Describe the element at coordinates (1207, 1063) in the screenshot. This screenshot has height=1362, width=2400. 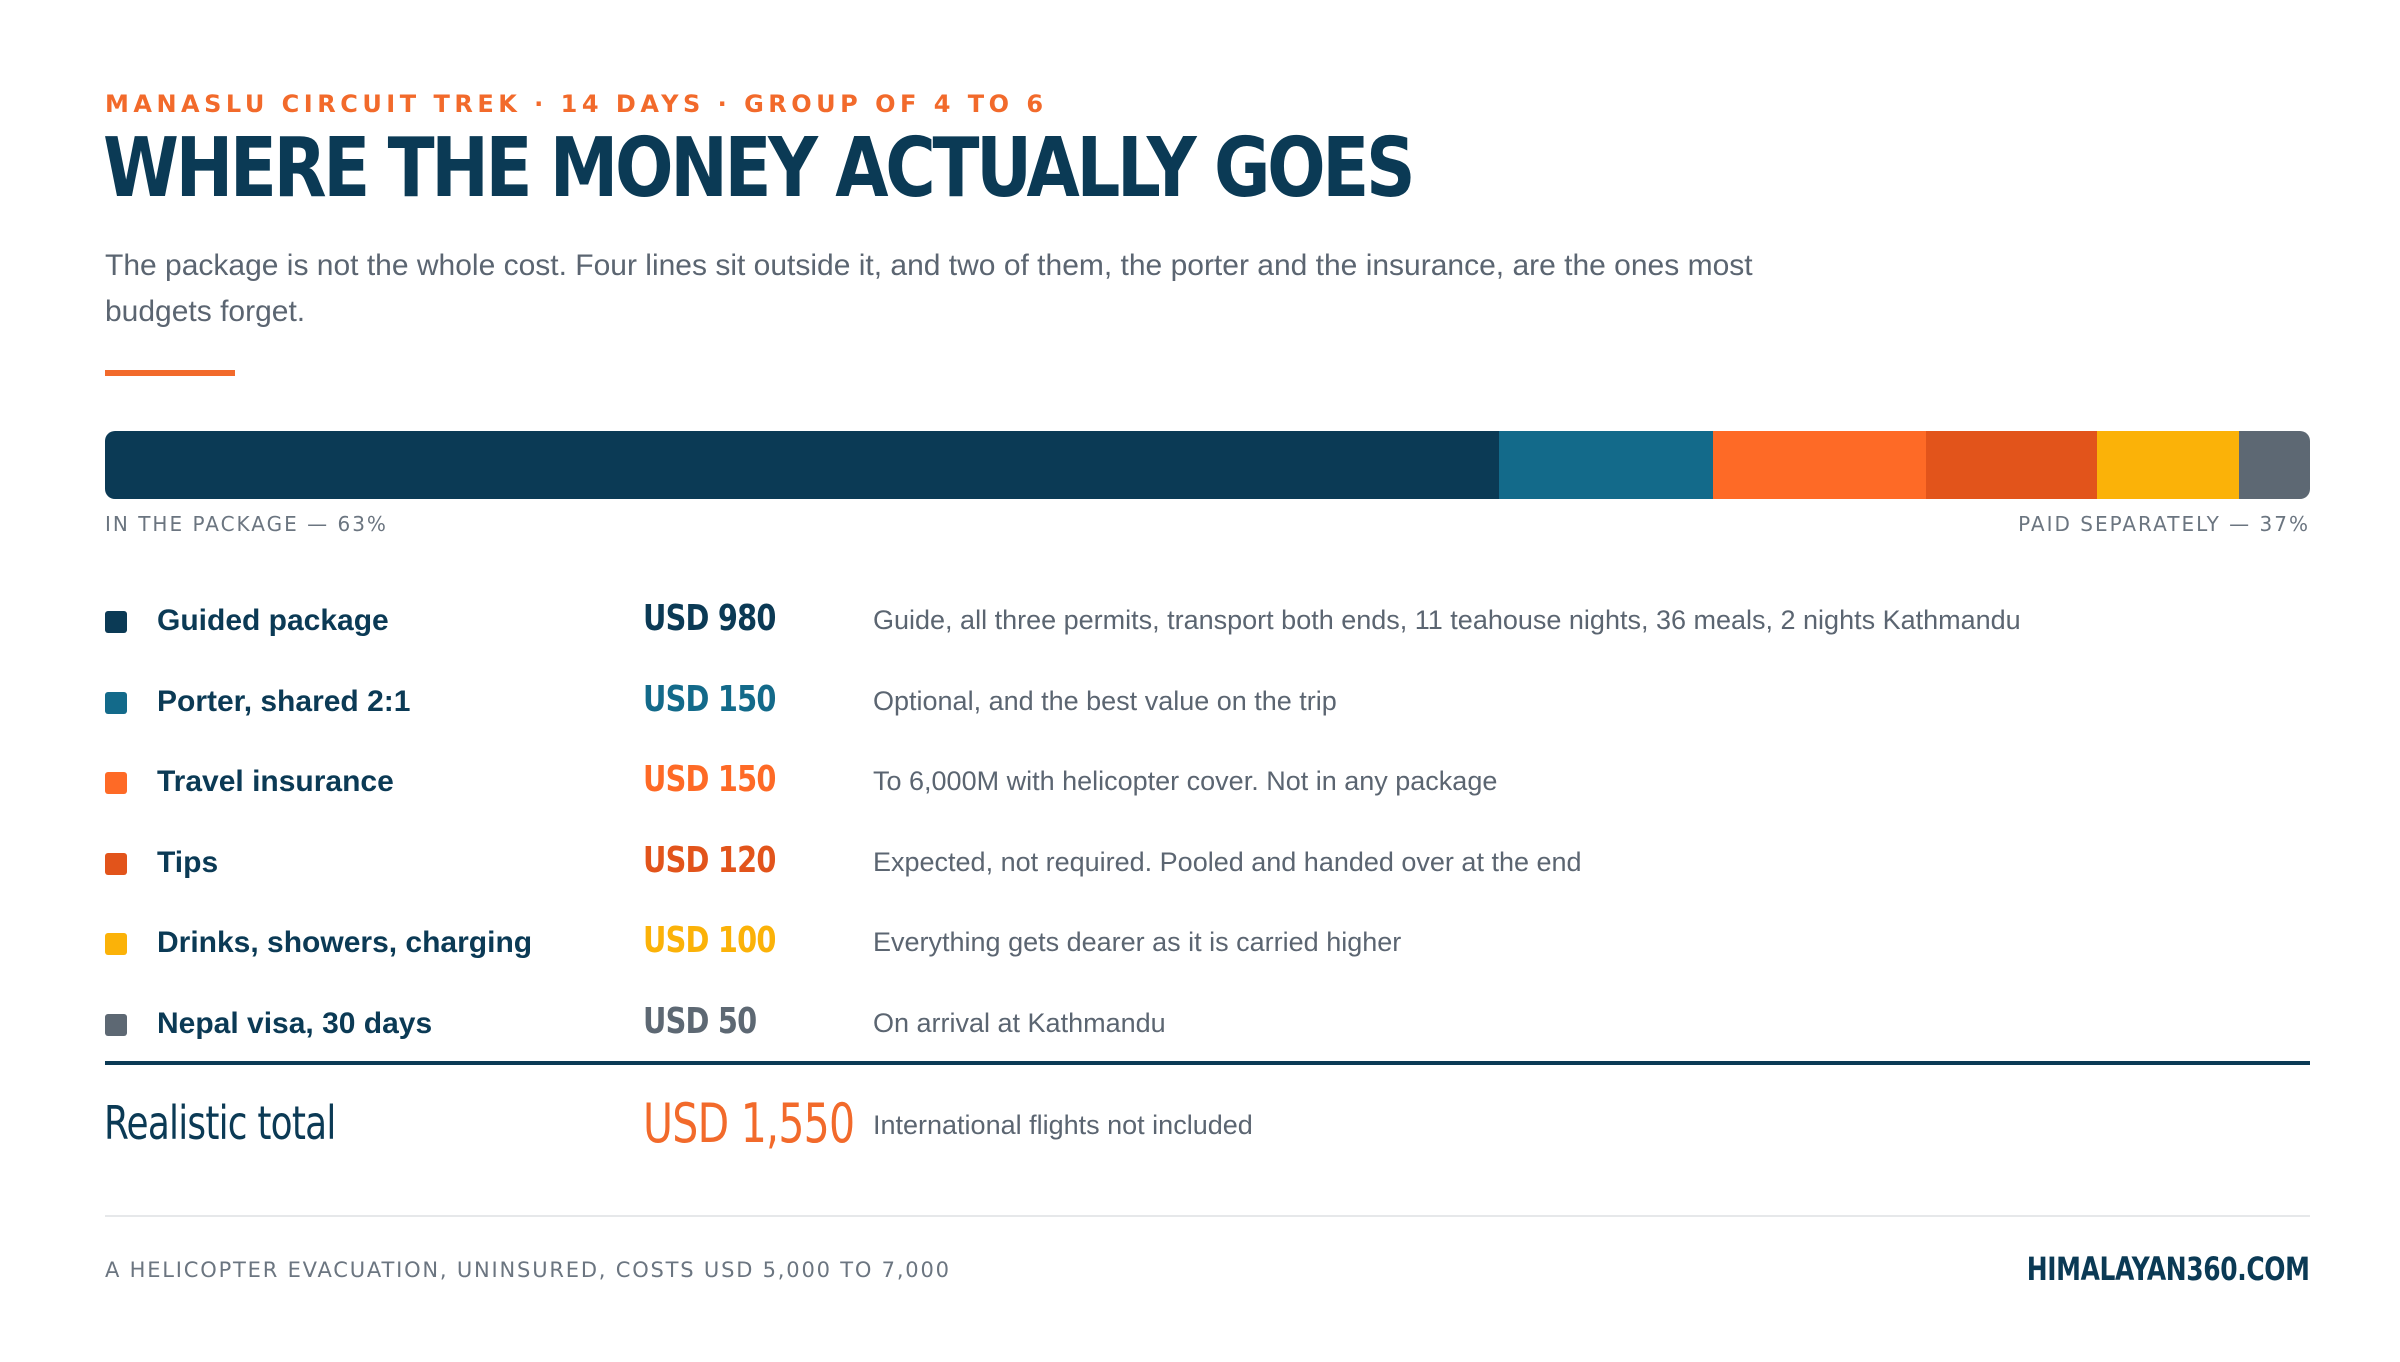
I see `total-divider` at that location.